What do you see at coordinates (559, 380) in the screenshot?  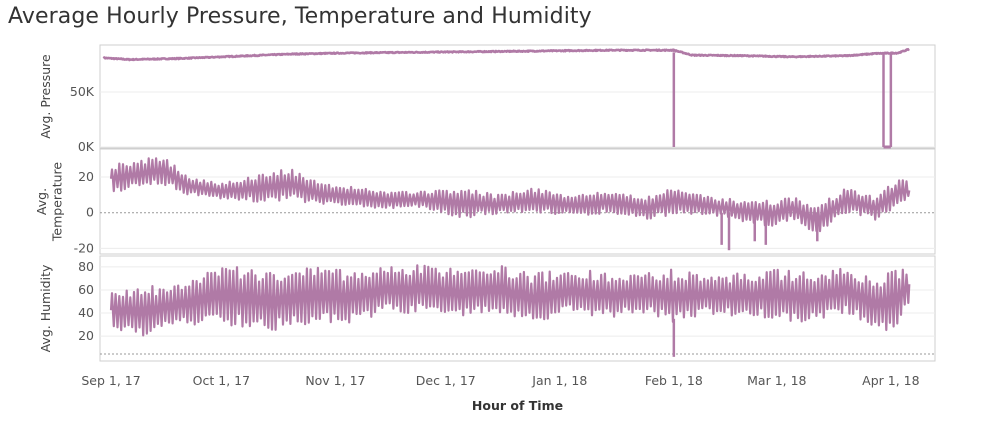 I see `x-tick-label: Jan 1, 18` at bounding box center [559, 380].